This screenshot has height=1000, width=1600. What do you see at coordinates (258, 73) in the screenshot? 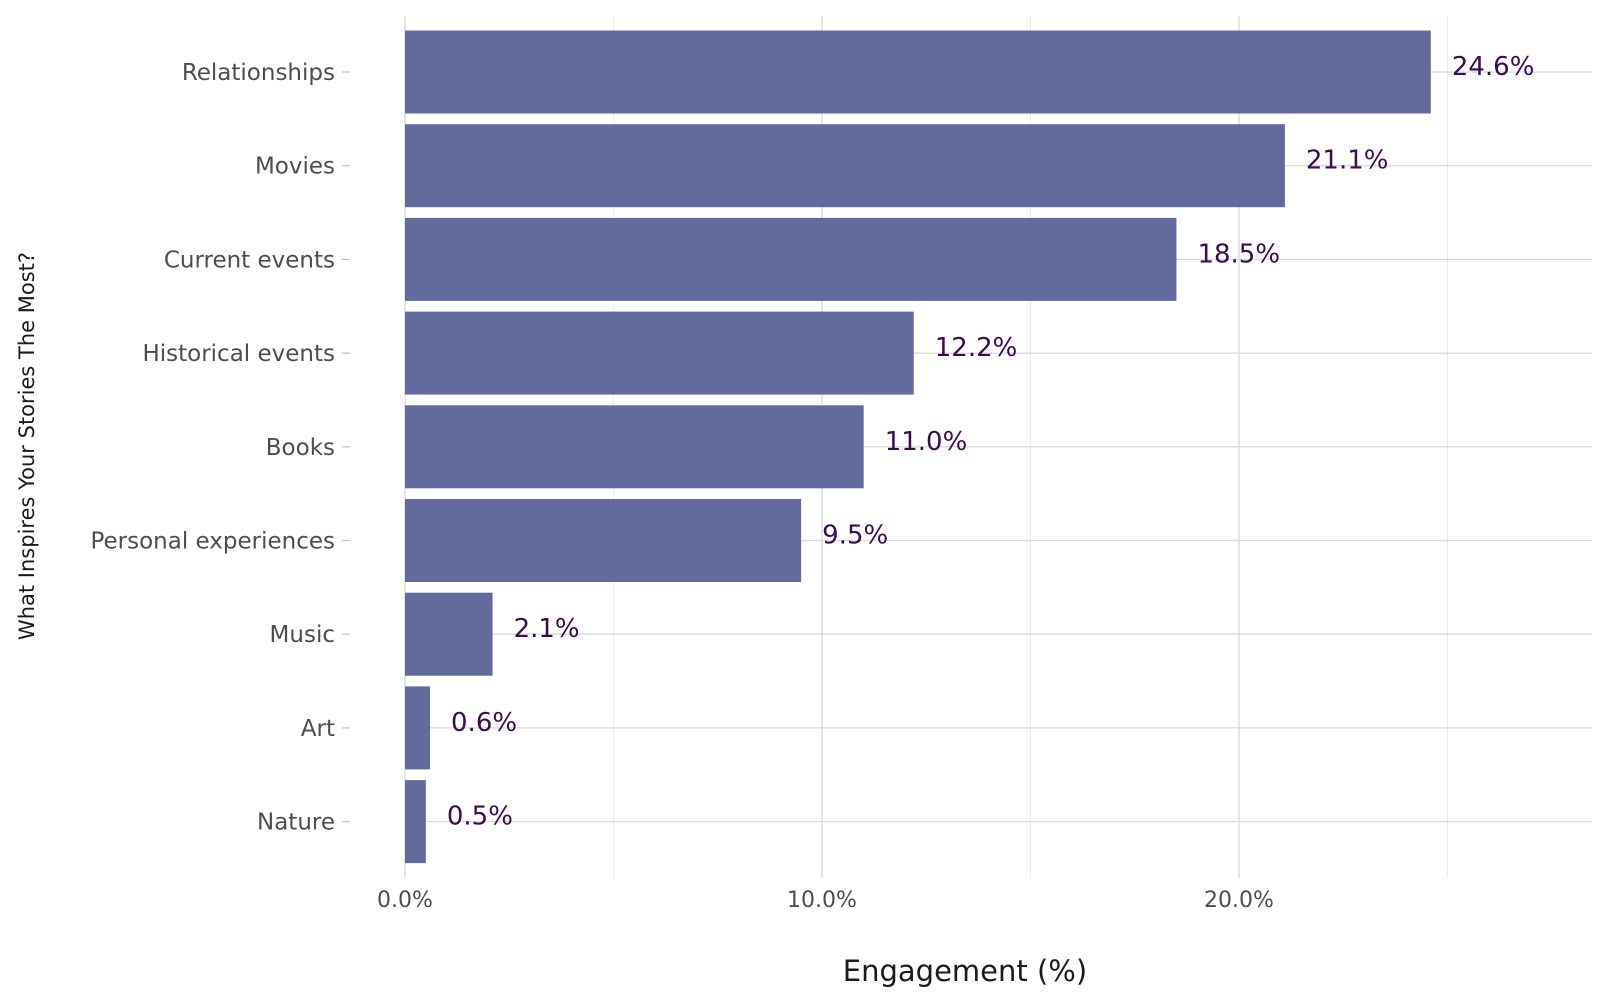
I see `category-label: Relationships` at bounding box center [258, 73].